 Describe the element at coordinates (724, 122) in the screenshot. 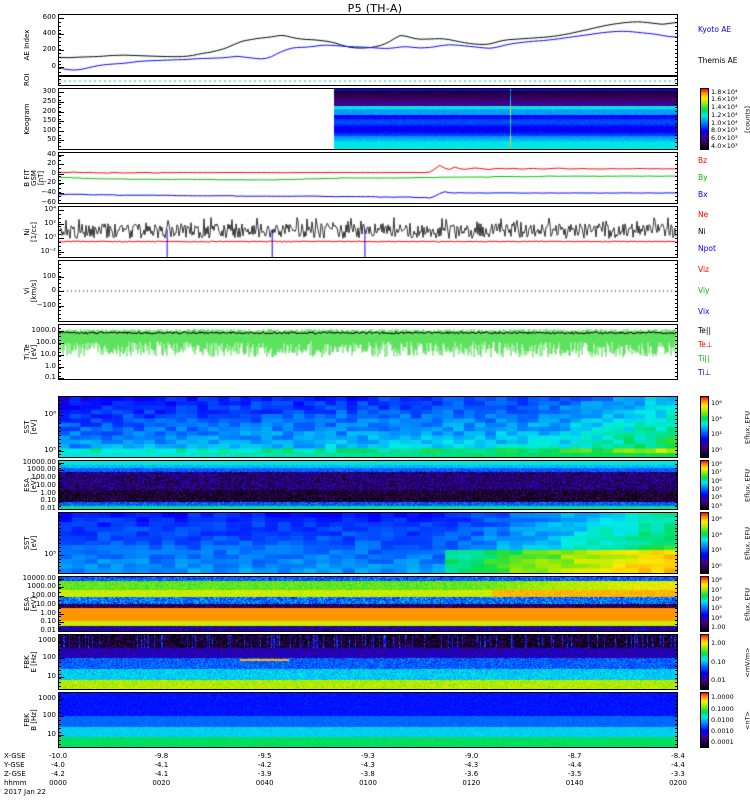

I see `colorbar-tick-keogram: 1.0×10⁴` at that location.